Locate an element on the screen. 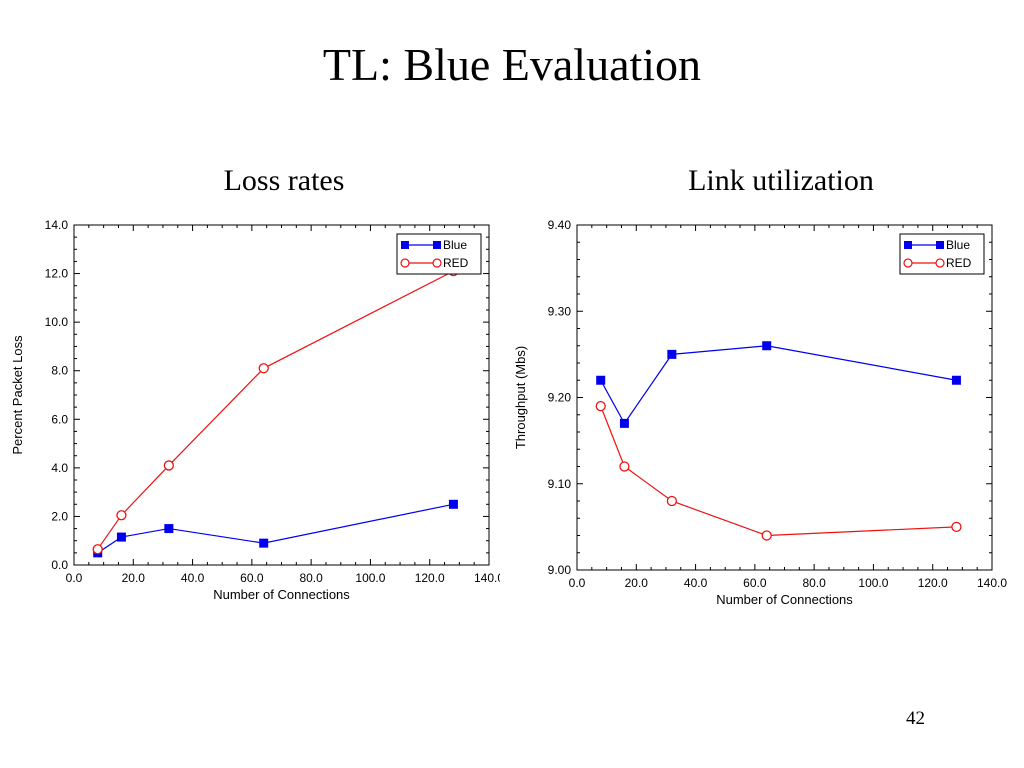  slide-title: TL: Blue Evaluation is located at coordinates (512, 64).